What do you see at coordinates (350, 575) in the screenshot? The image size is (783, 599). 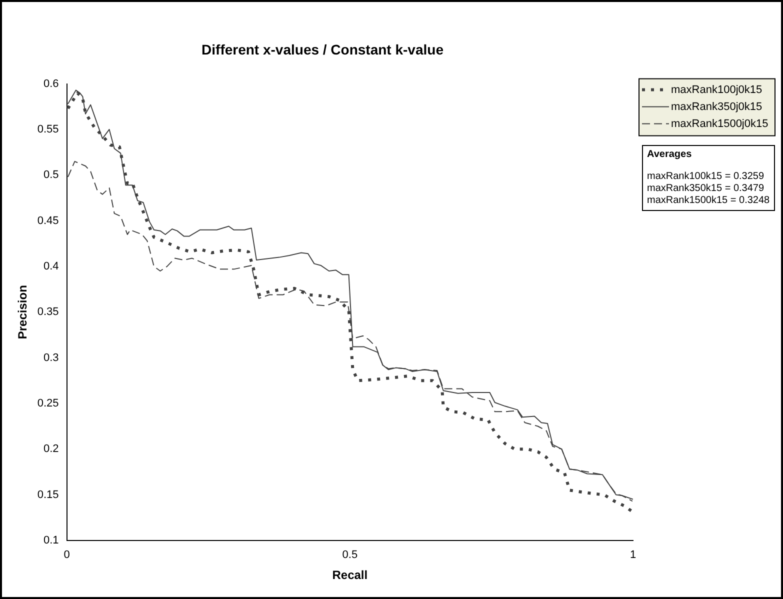 I see `x-axis-title: Recall` at bounding box center [350, 575].